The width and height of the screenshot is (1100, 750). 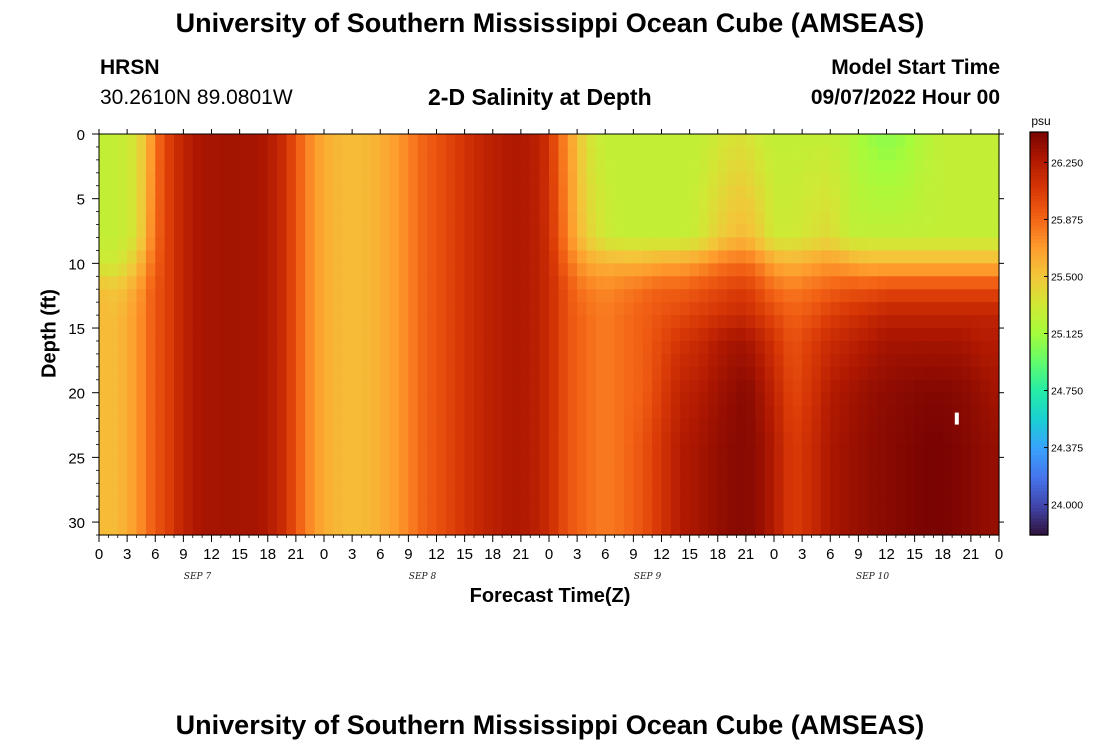 I want to click on colorbar-tick-label: 24.375, so click(x=1067, y=449).